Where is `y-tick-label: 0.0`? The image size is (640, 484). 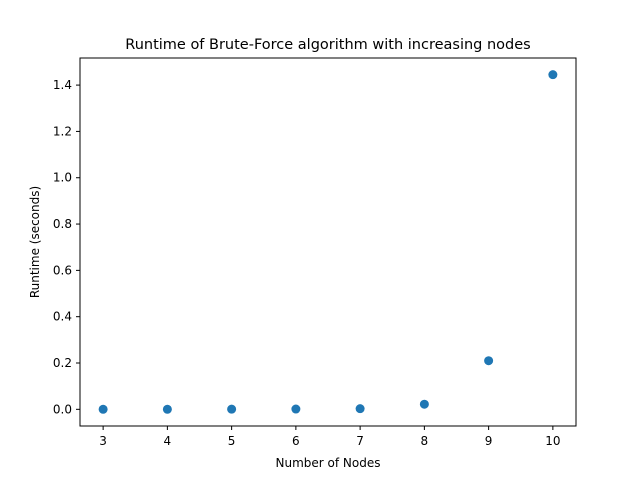 y-tick-label: 0.0 is located at coordinates (62, 409).